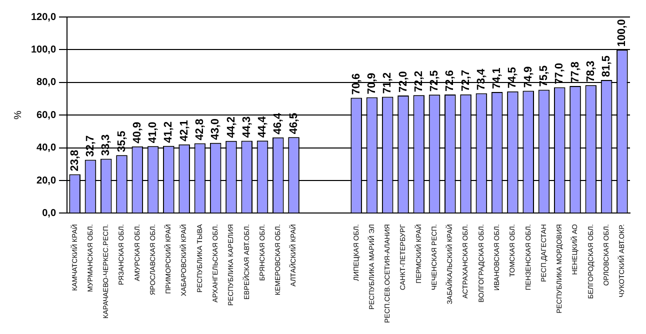 This screenshot has height=334, width=646. Describe the element at coordinates (231, 127) in the screenshot. I see `data-label: 44,2` at that location.